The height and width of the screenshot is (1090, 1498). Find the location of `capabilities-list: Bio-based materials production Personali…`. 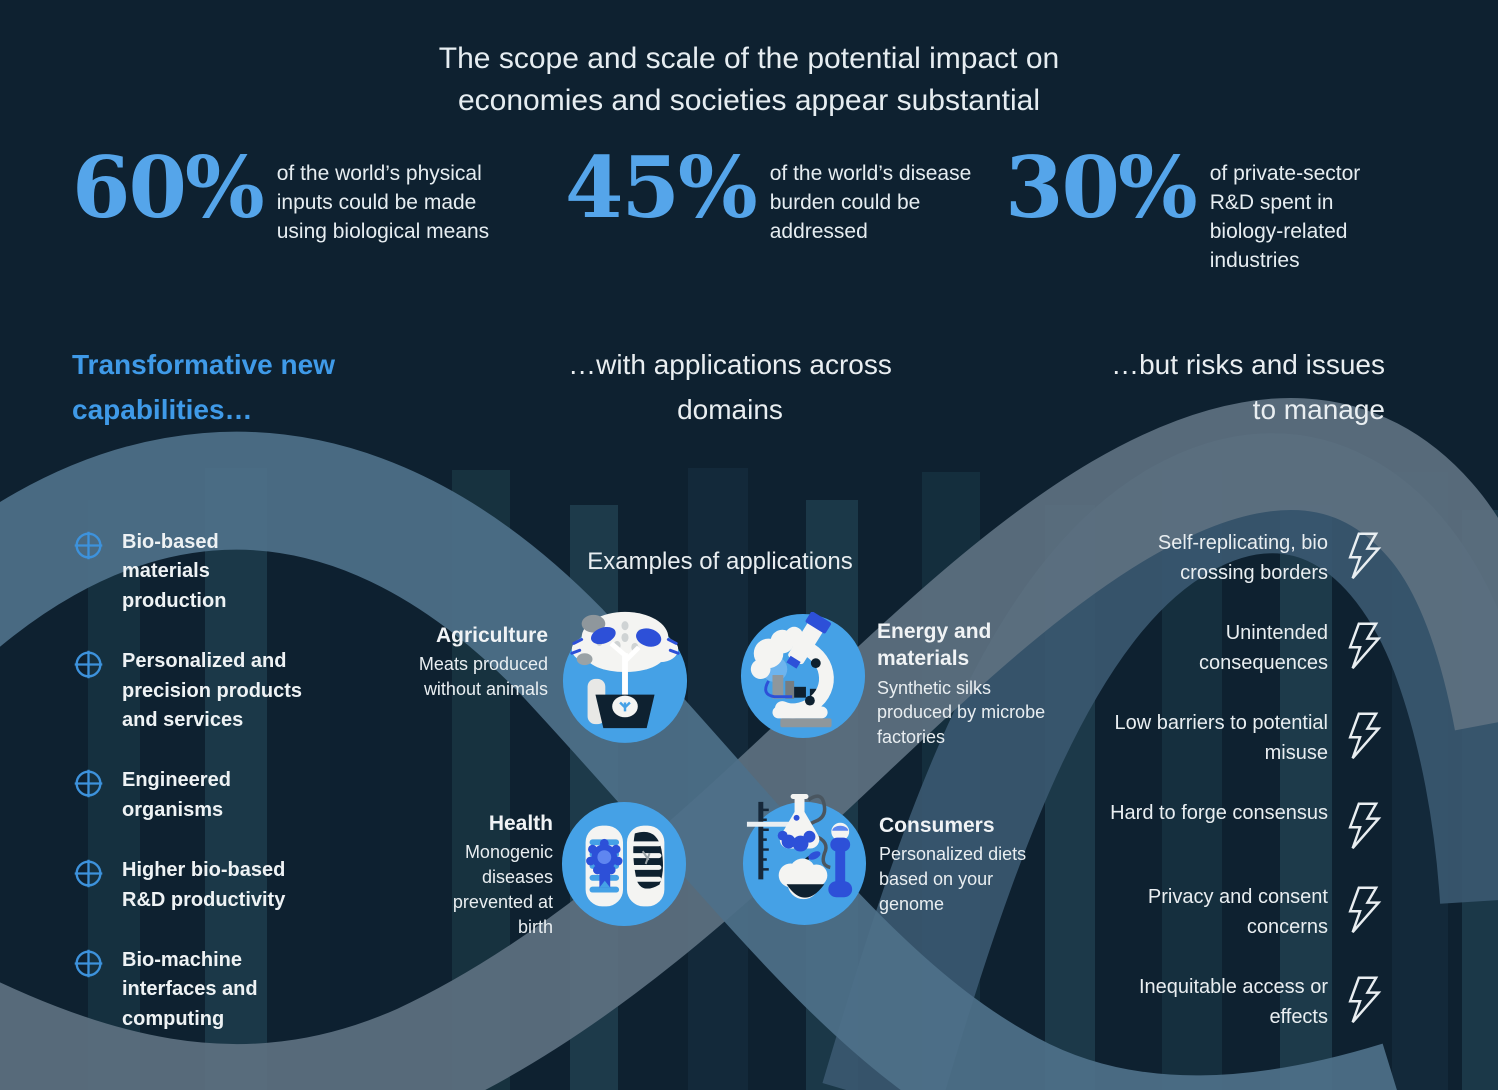

capabilities-list: Bio-based materials production Personali… is located at coordinates (222, 781).